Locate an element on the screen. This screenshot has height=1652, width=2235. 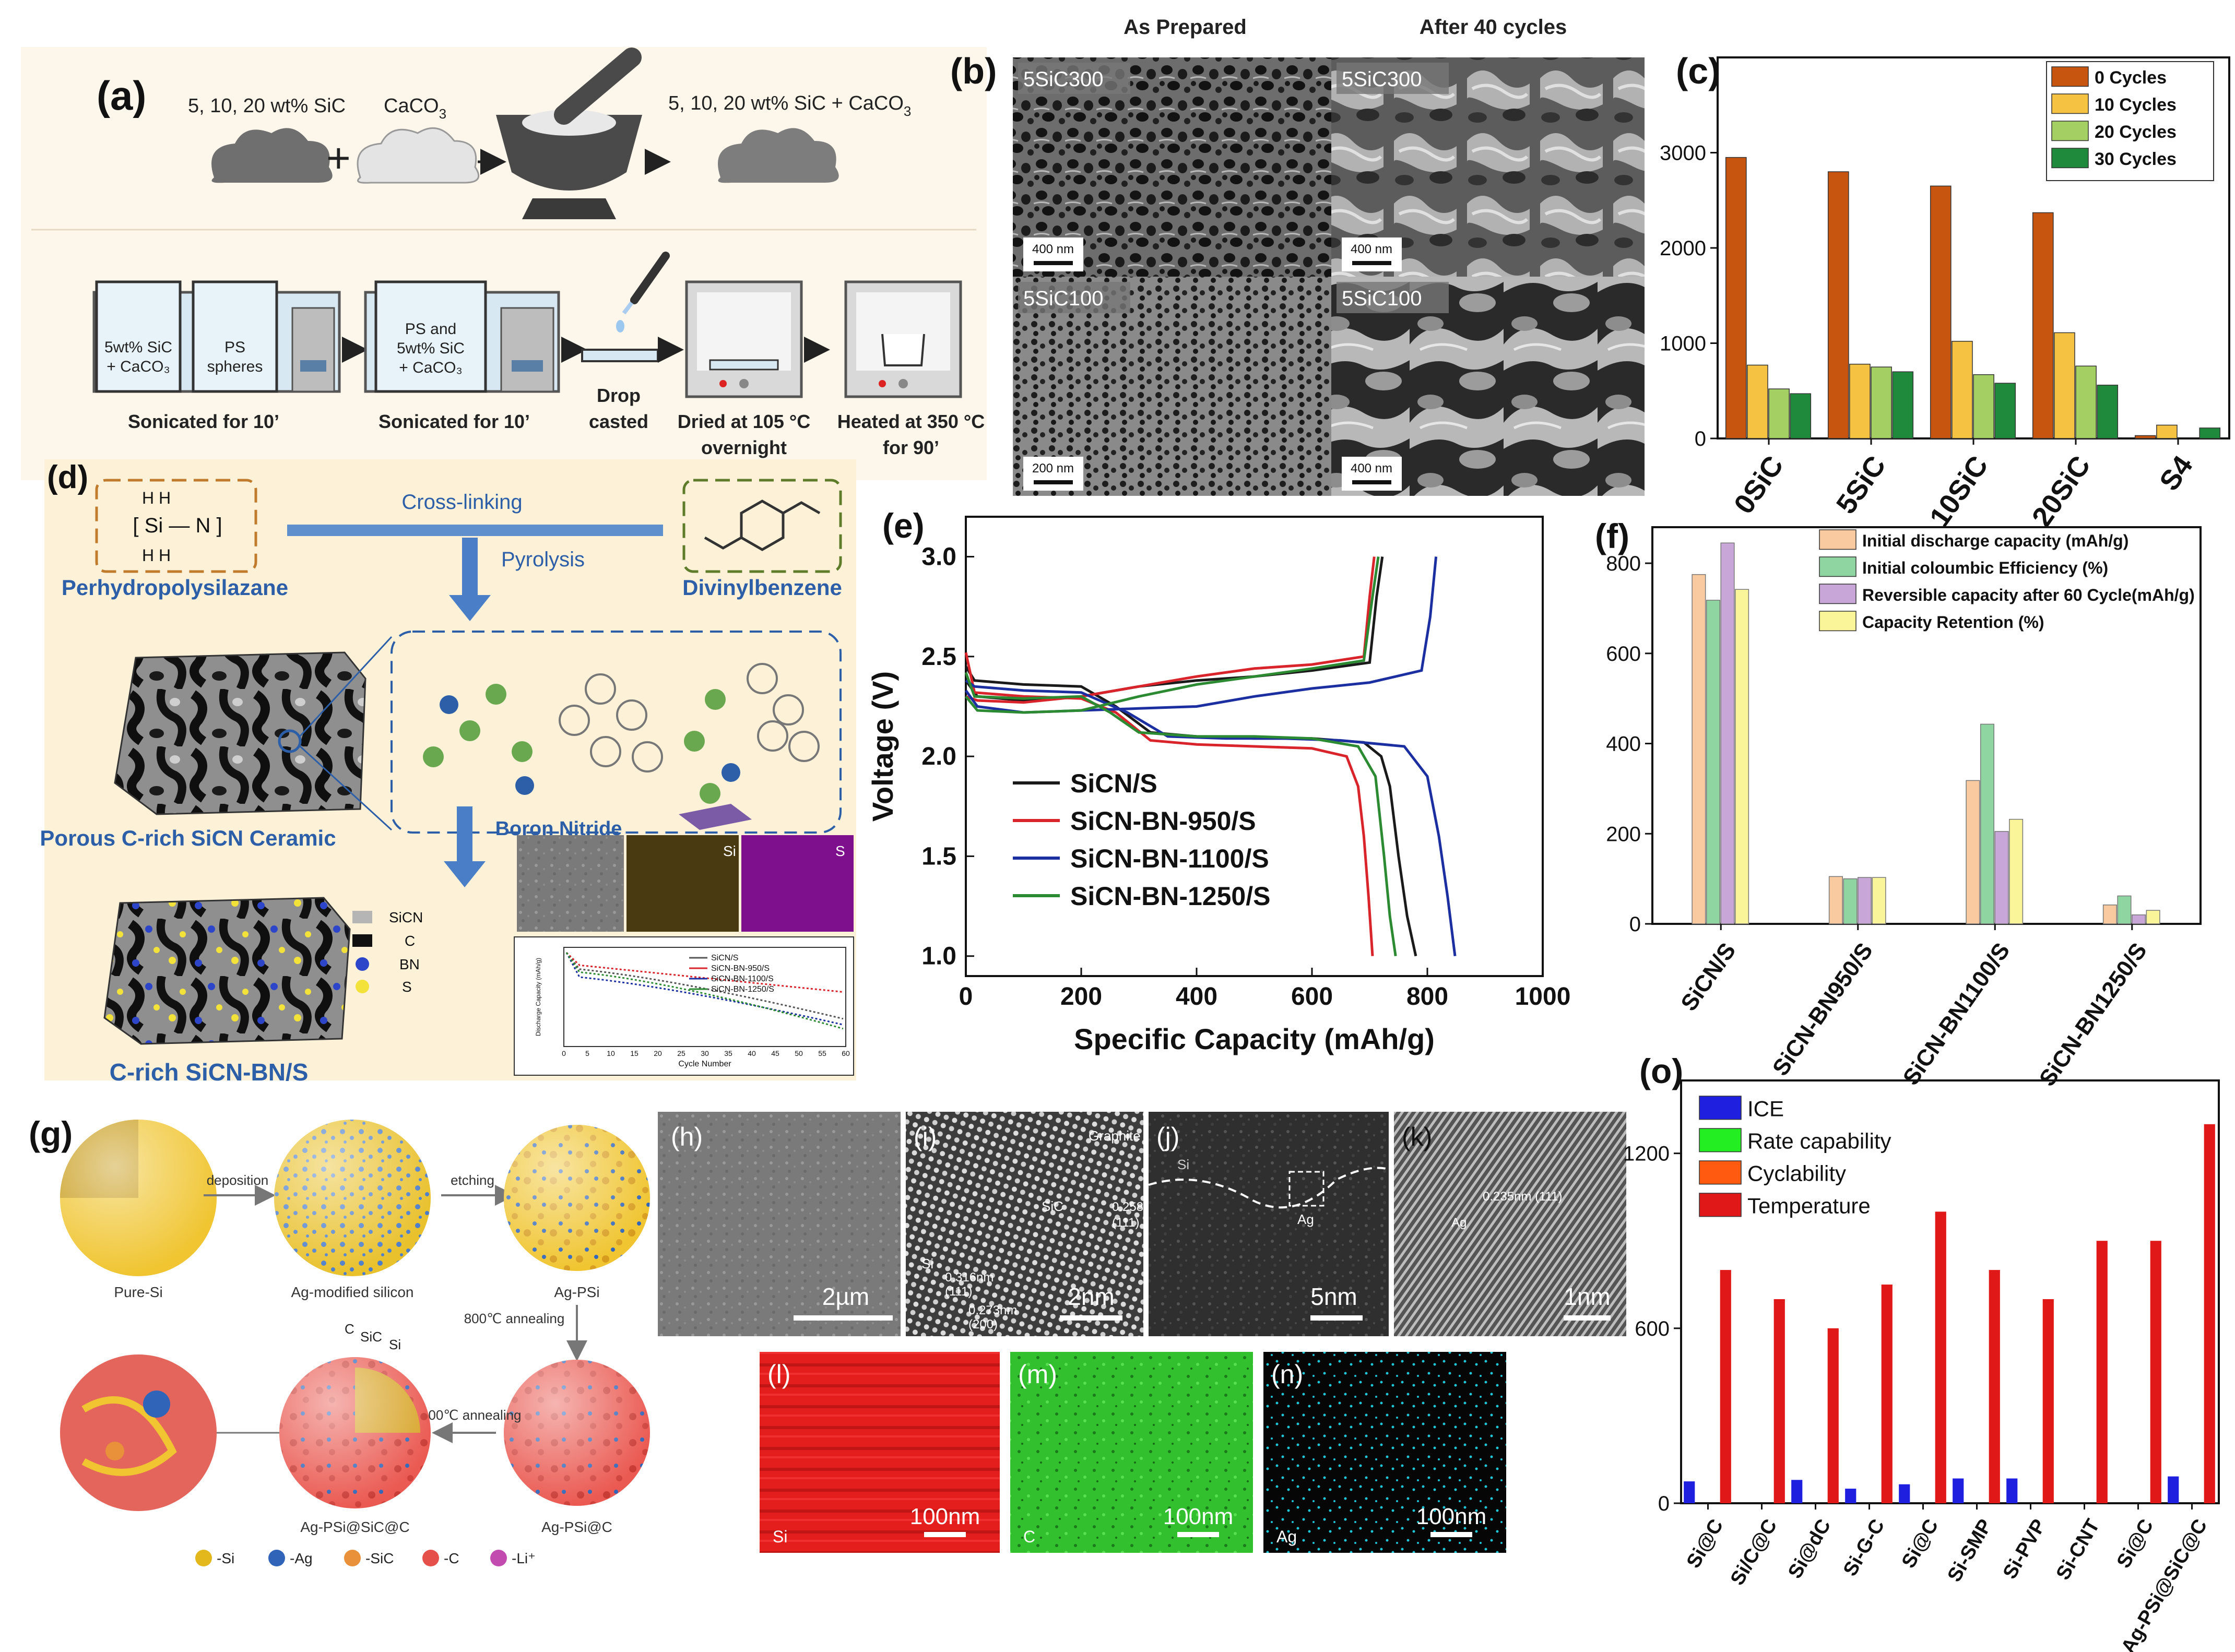
inset-series-line is located at coordinates (704, 989).